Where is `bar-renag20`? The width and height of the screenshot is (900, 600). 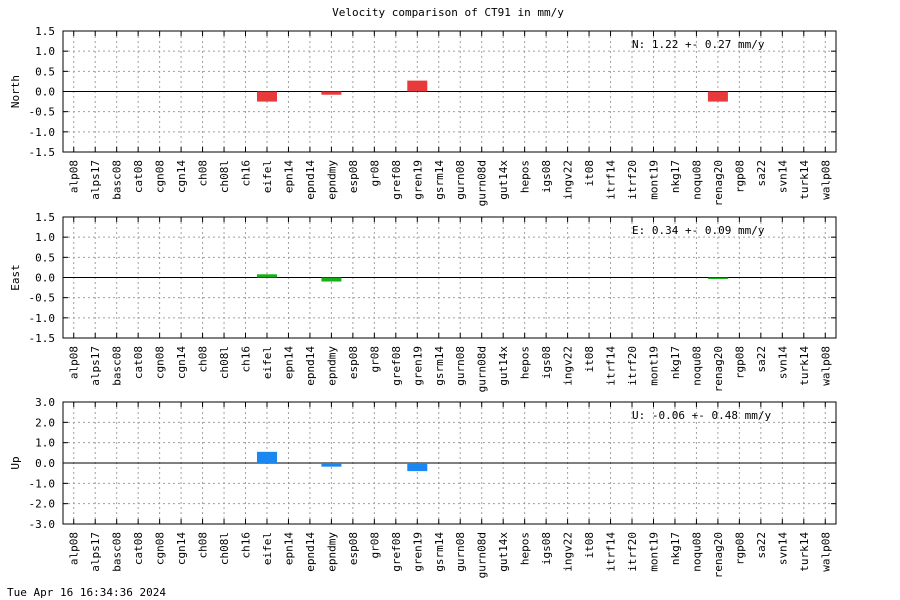
bar-renag20 is located at coordinates (717, 96).